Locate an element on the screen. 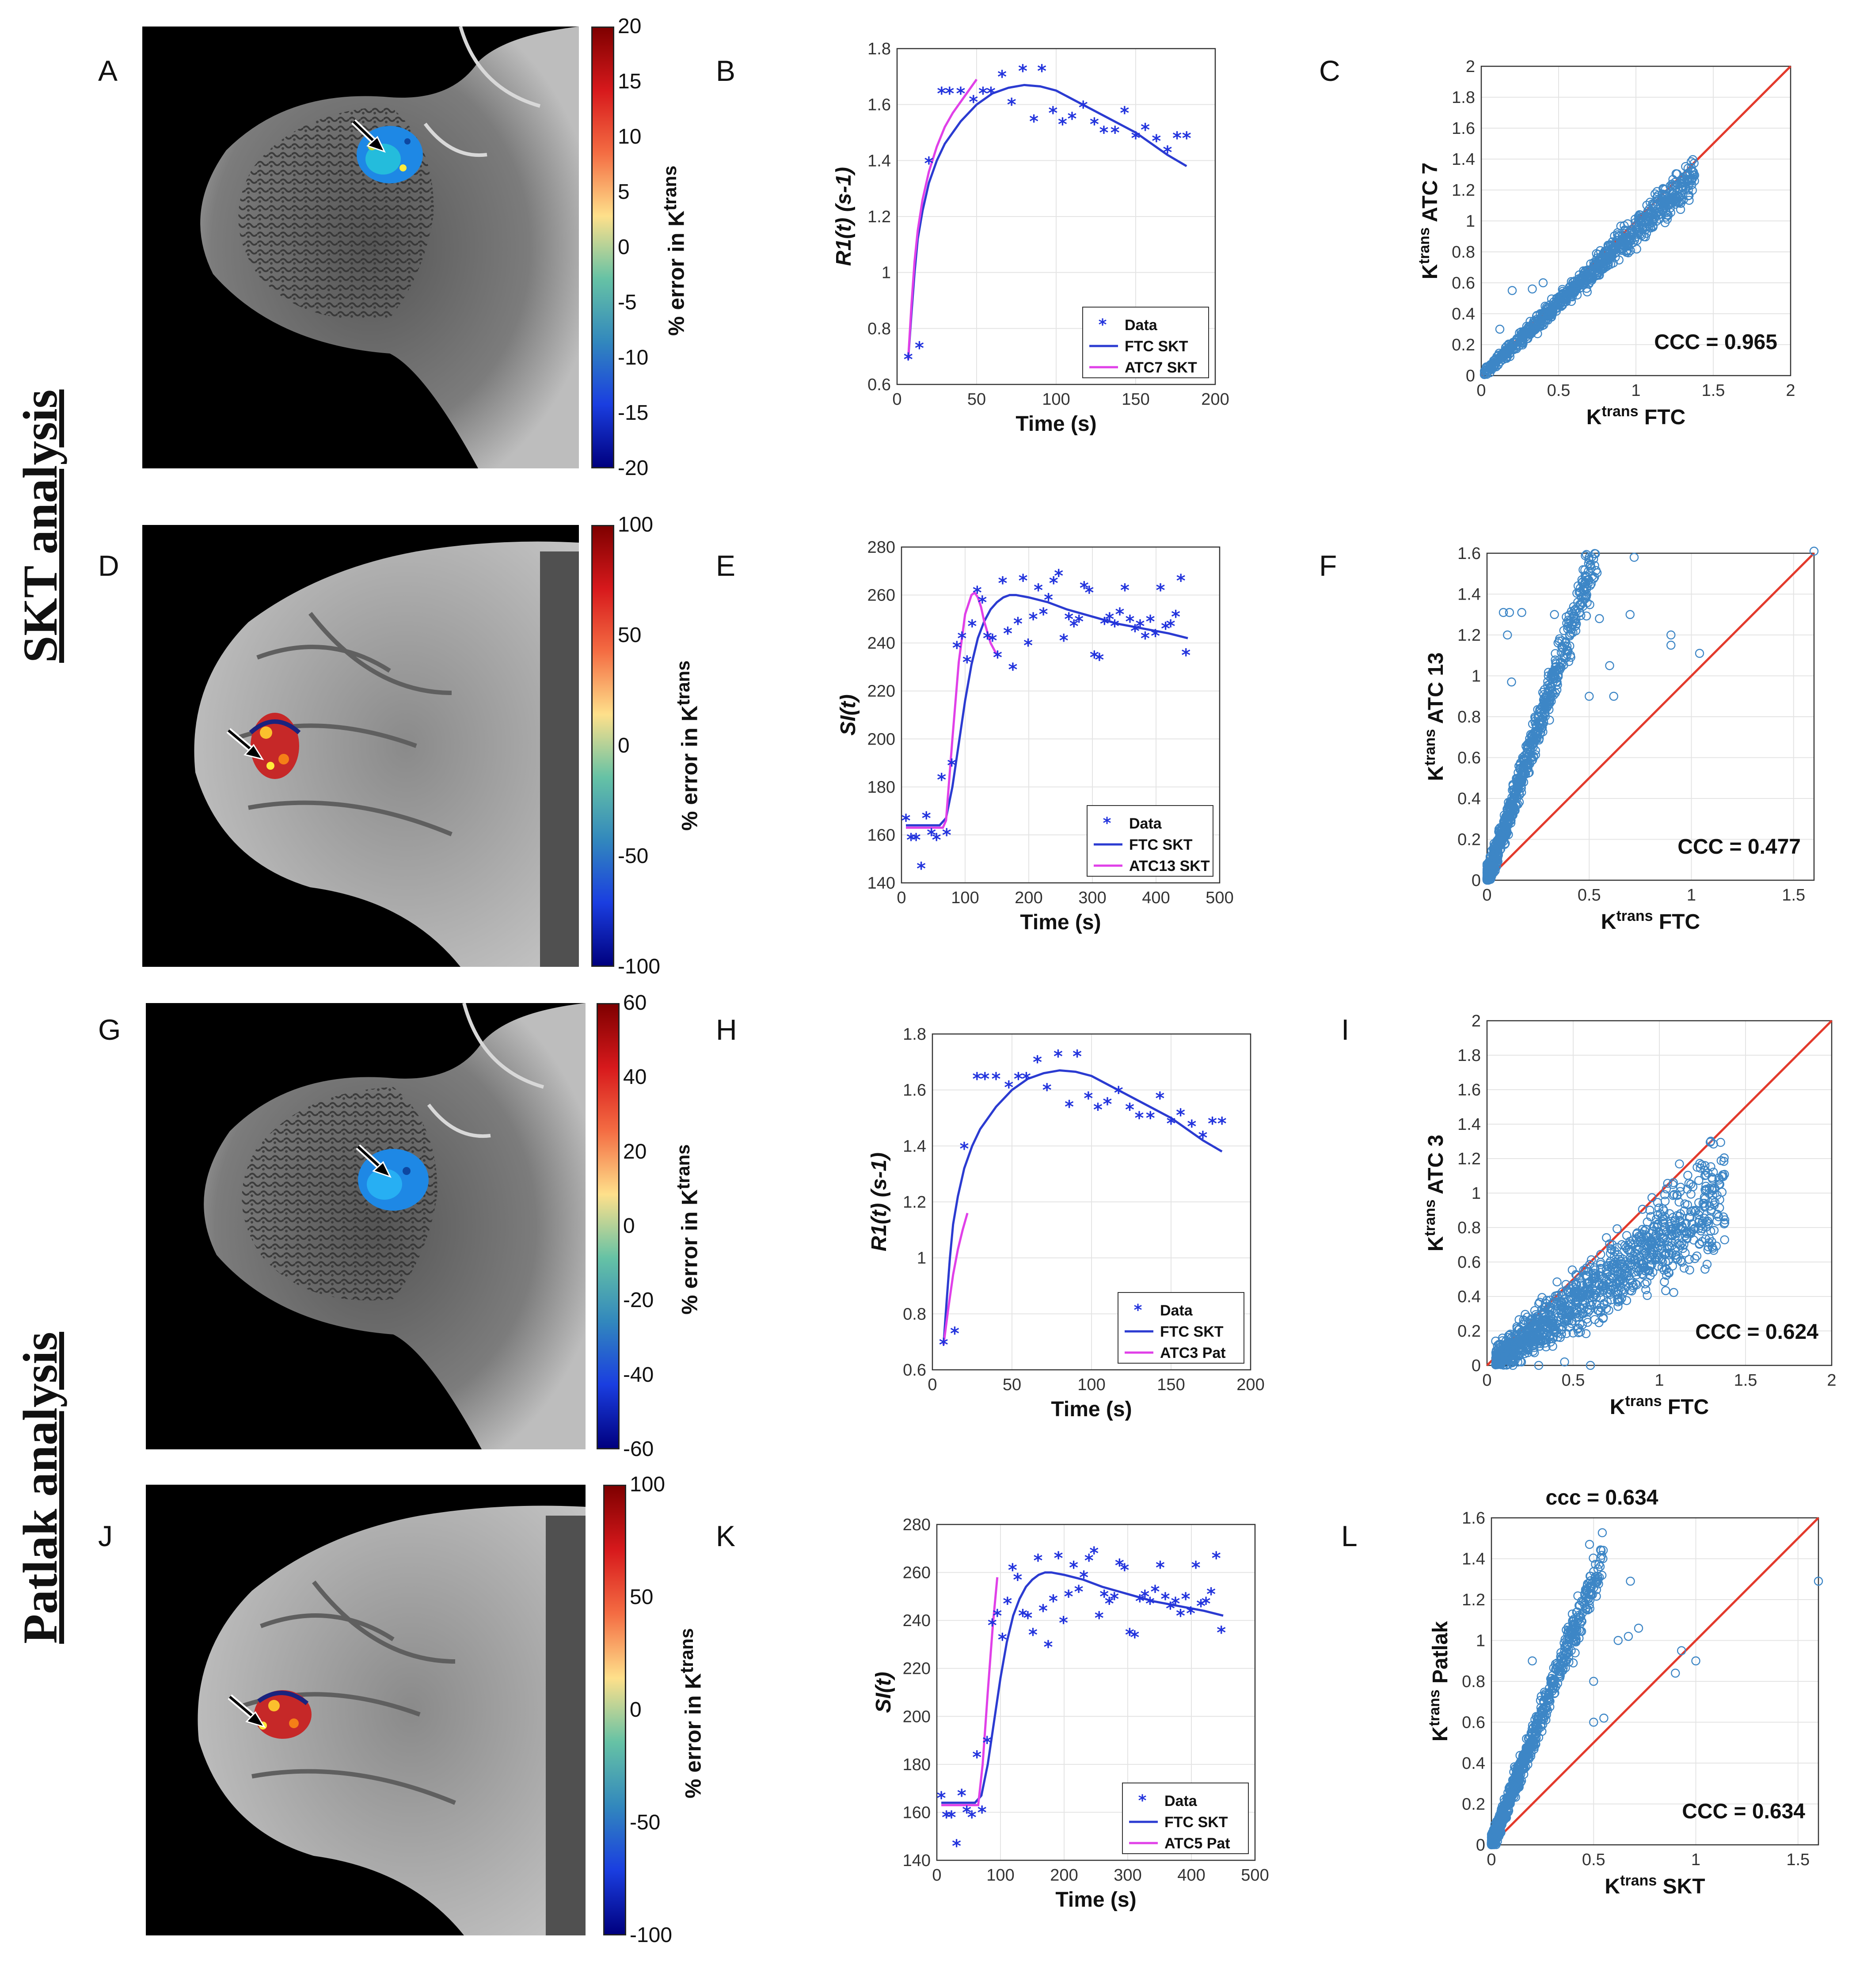 Image resolution: width=1856 pixels, height=1988 pixels. x-tick-label: 400 is located at coordinates (1191, 1876).